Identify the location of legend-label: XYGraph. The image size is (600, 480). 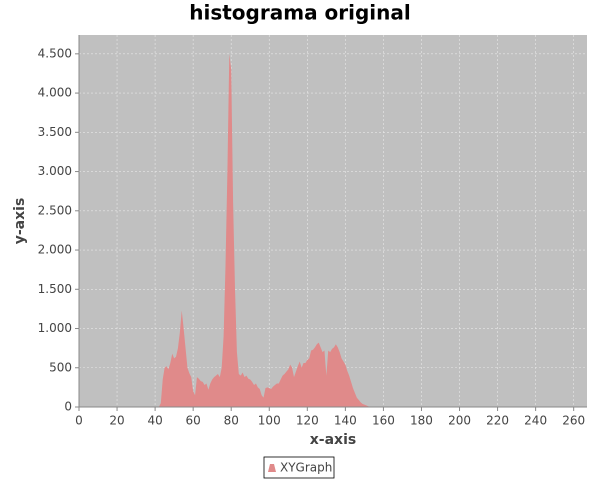
(306, 468).